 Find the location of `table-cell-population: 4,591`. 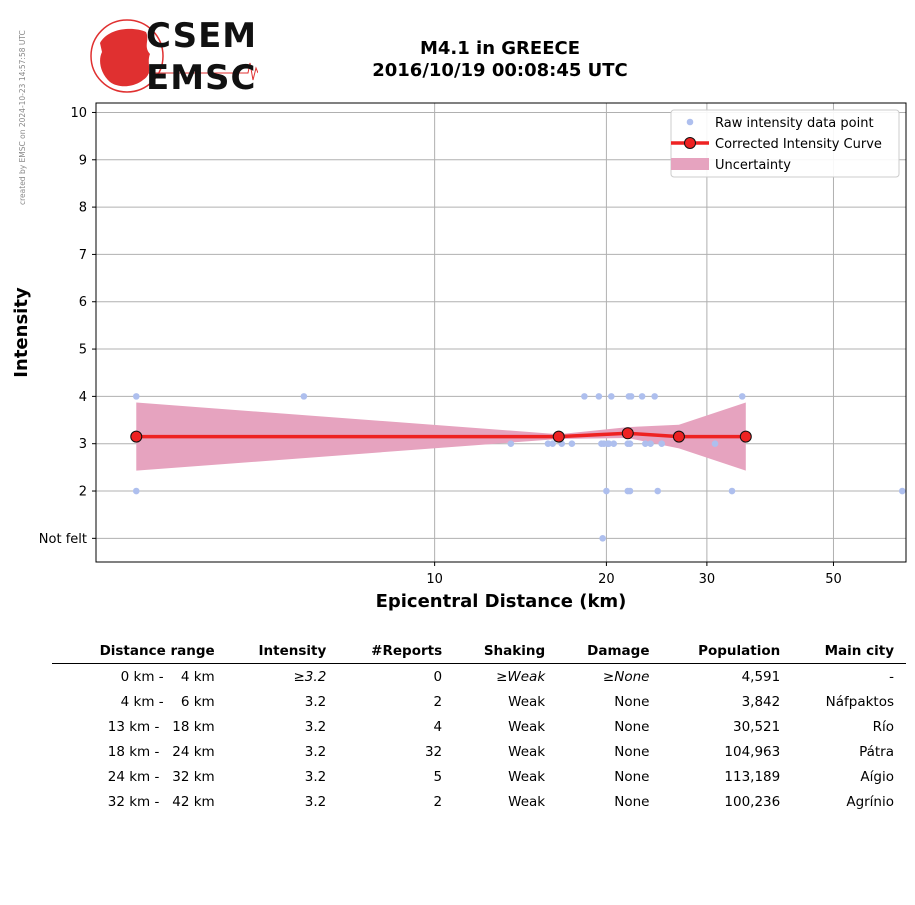

table-cell-population: 4,591 is located at coordinates (761, 676).